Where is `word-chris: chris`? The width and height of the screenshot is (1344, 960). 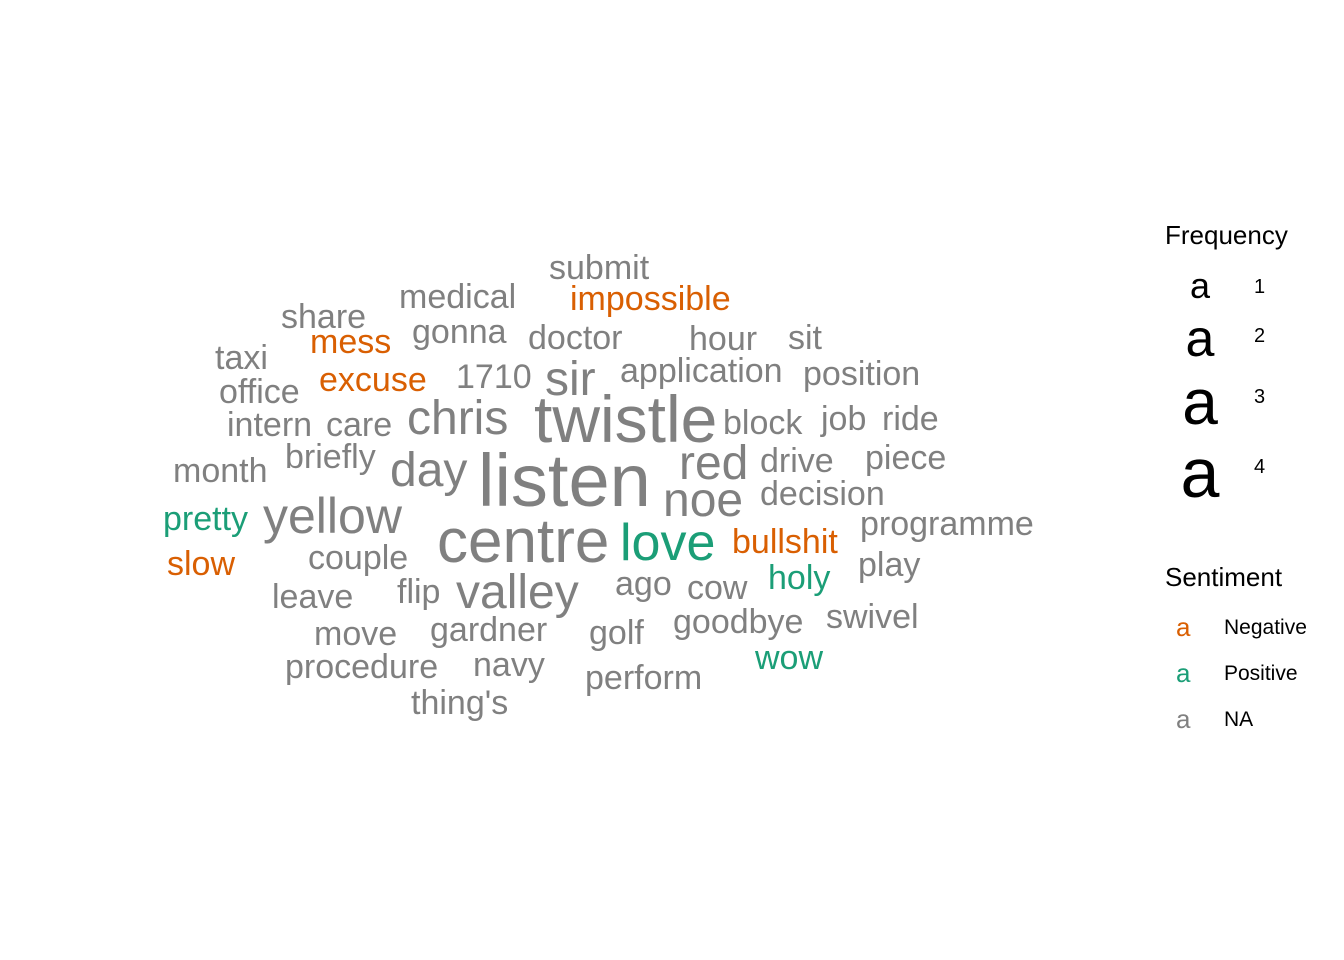 word-chris: chris is located at coordinates (457, 418).